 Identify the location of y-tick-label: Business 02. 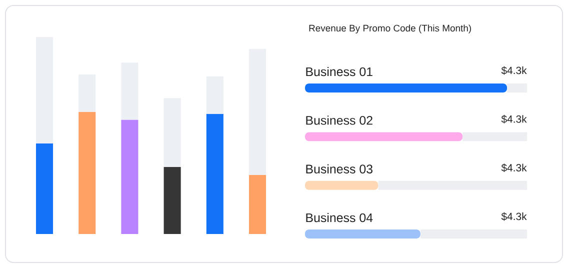
(339, 120).